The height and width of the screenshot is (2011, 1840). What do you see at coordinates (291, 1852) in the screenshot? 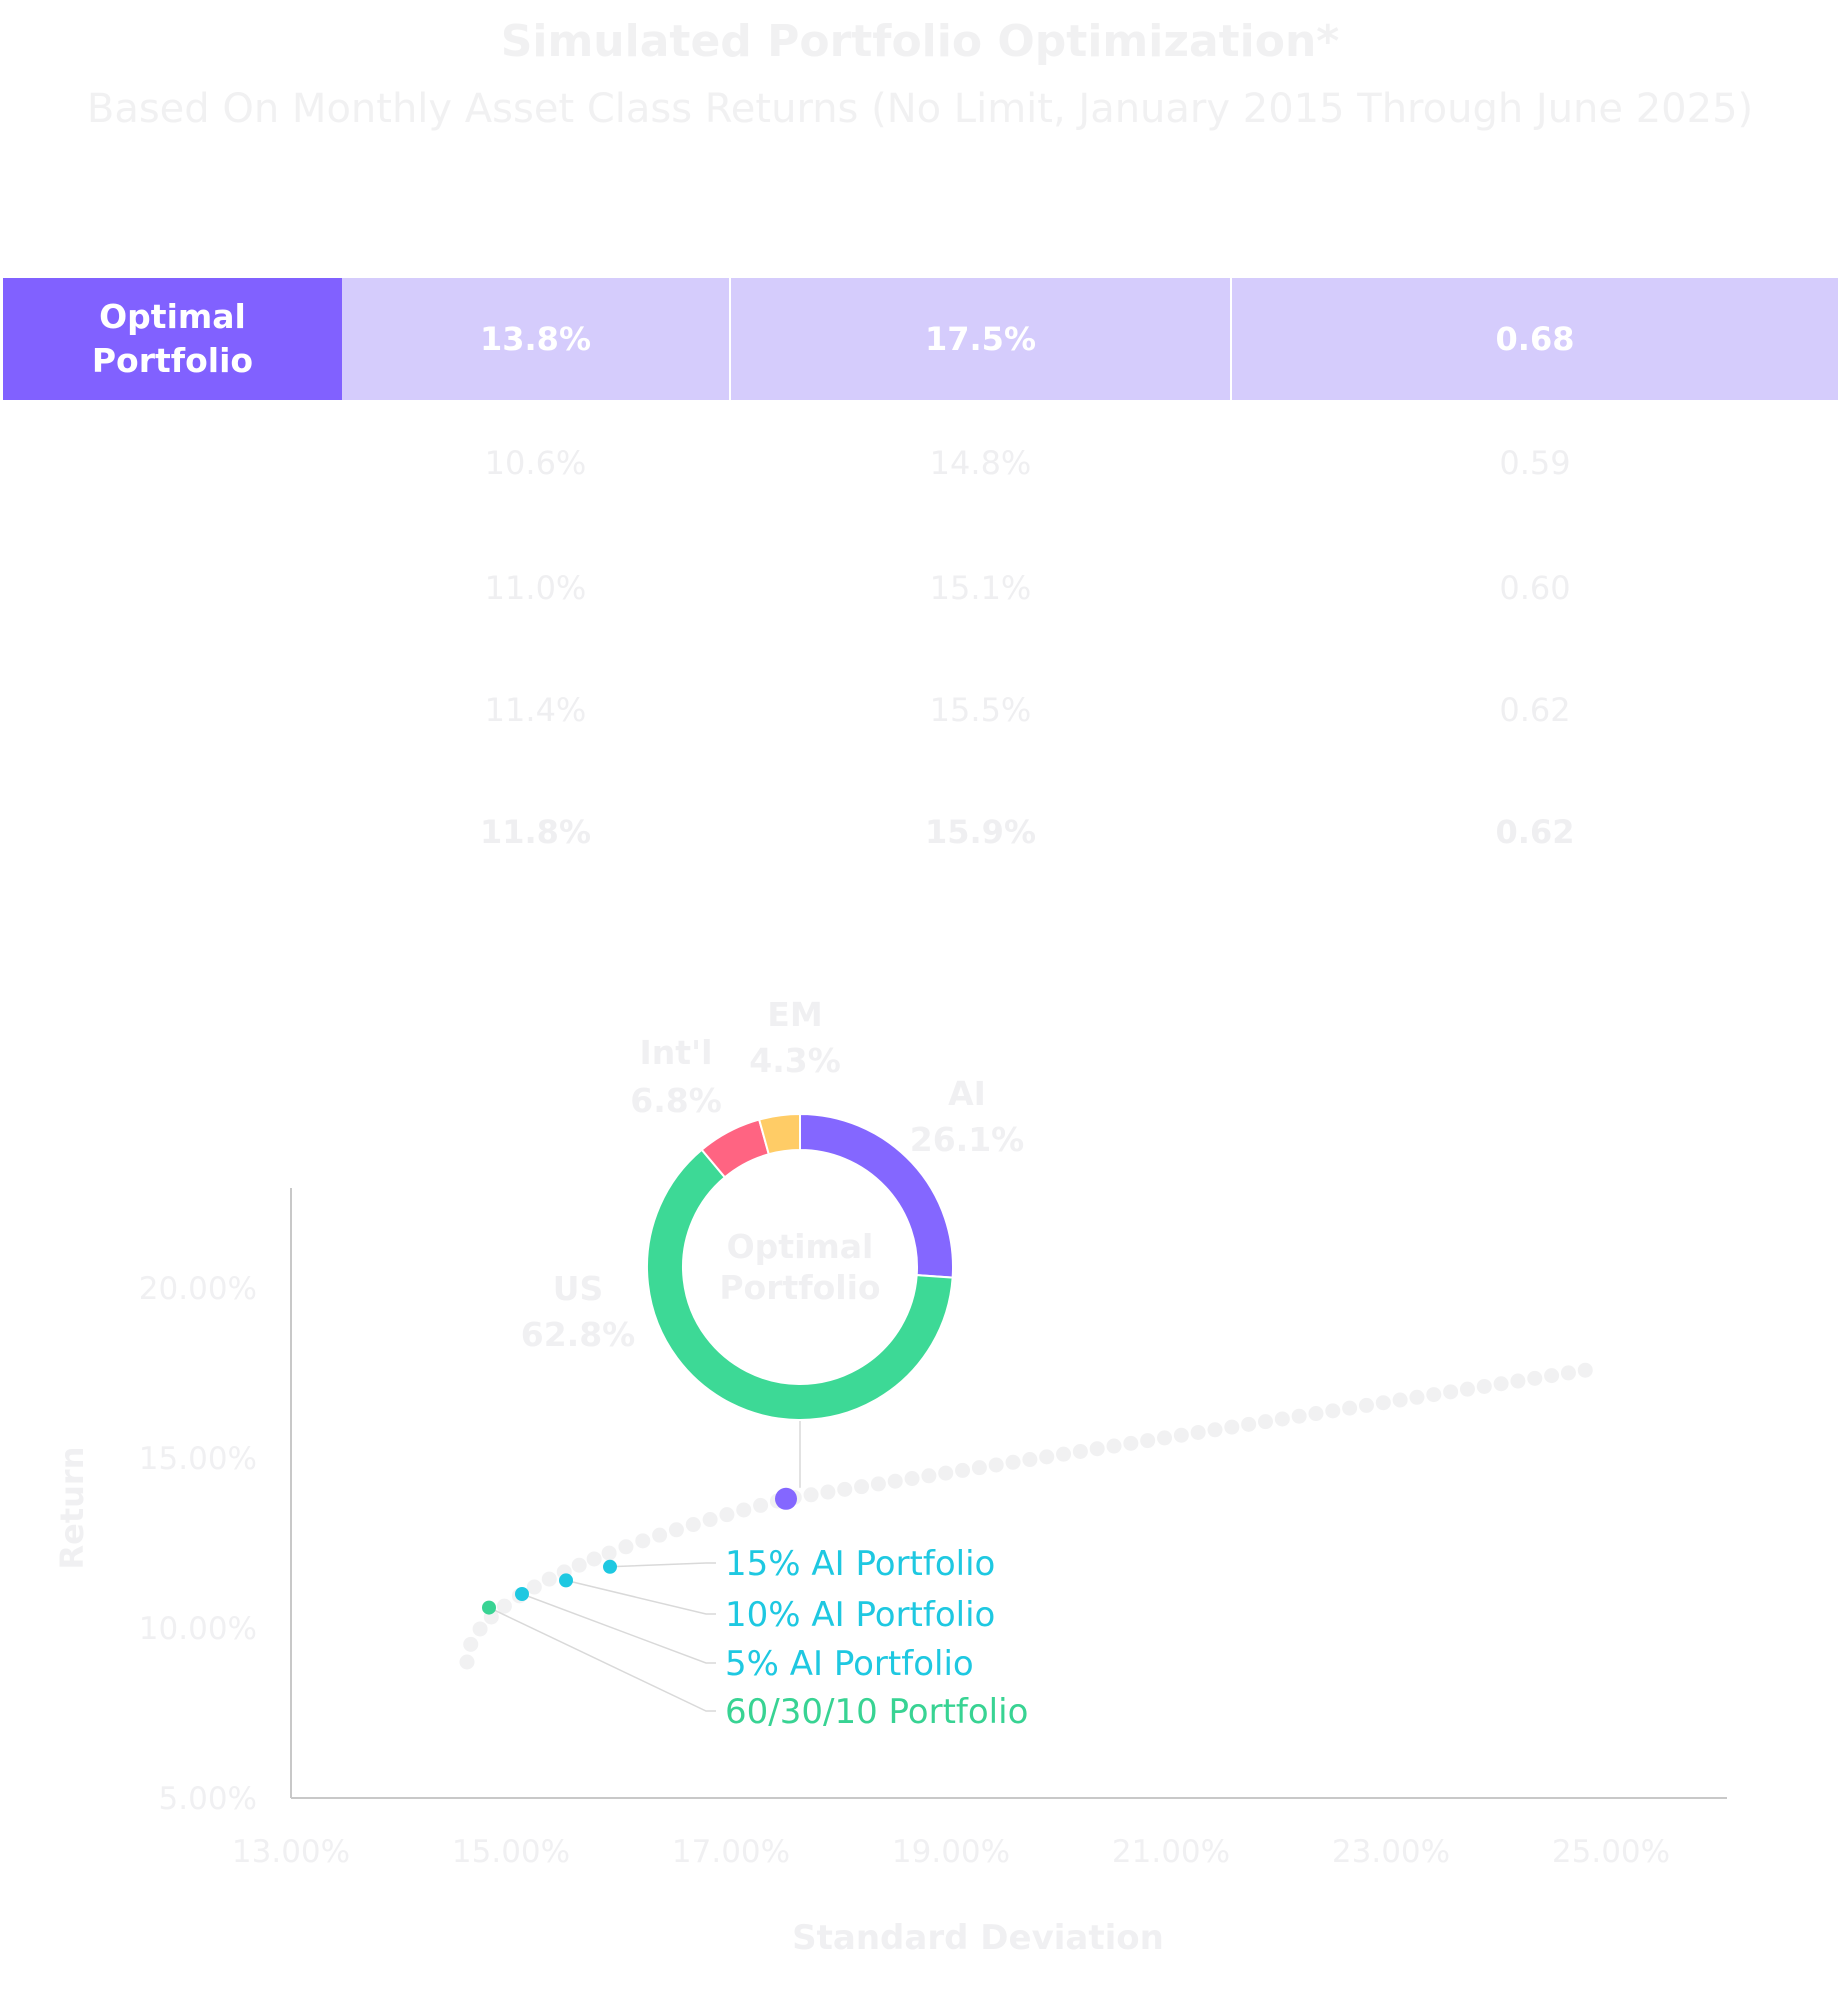
I see `x-tick-label: 13.00%` at bounding box center [291, 1852].